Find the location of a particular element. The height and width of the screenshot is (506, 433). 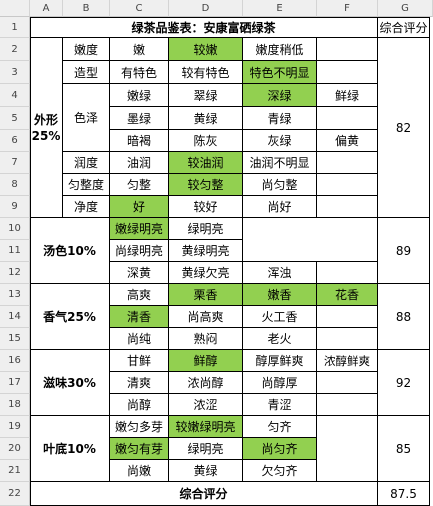

xiangqi-label: 香气25% is located at coordinates (70, 317).